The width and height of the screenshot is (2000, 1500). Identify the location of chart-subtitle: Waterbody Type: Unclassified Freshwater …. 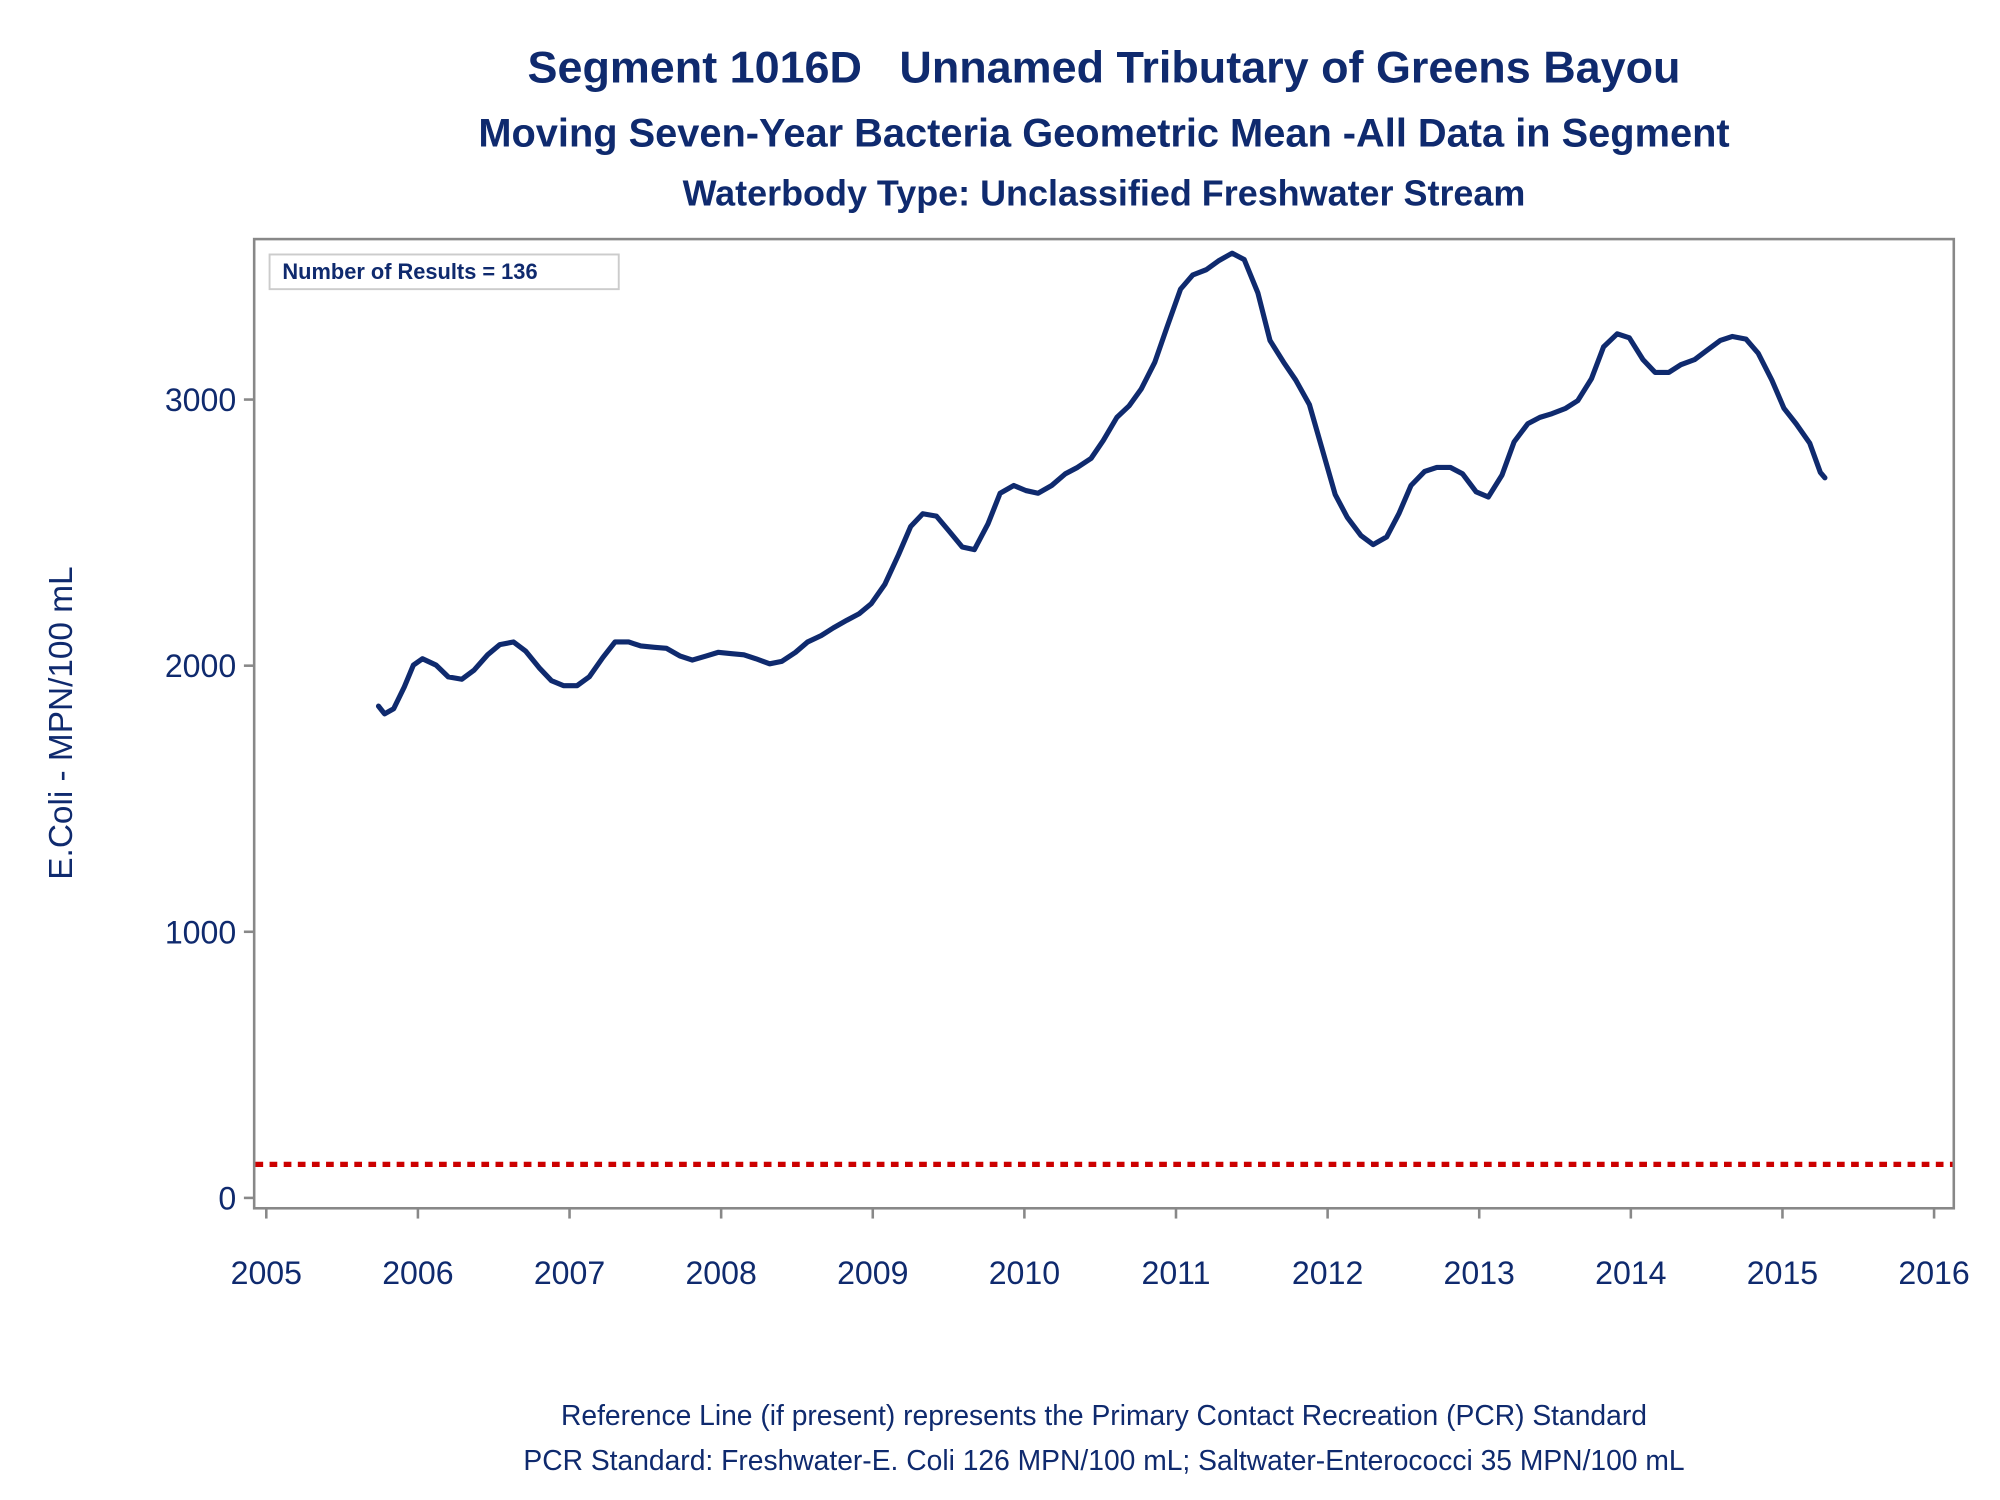
(1104, 193).